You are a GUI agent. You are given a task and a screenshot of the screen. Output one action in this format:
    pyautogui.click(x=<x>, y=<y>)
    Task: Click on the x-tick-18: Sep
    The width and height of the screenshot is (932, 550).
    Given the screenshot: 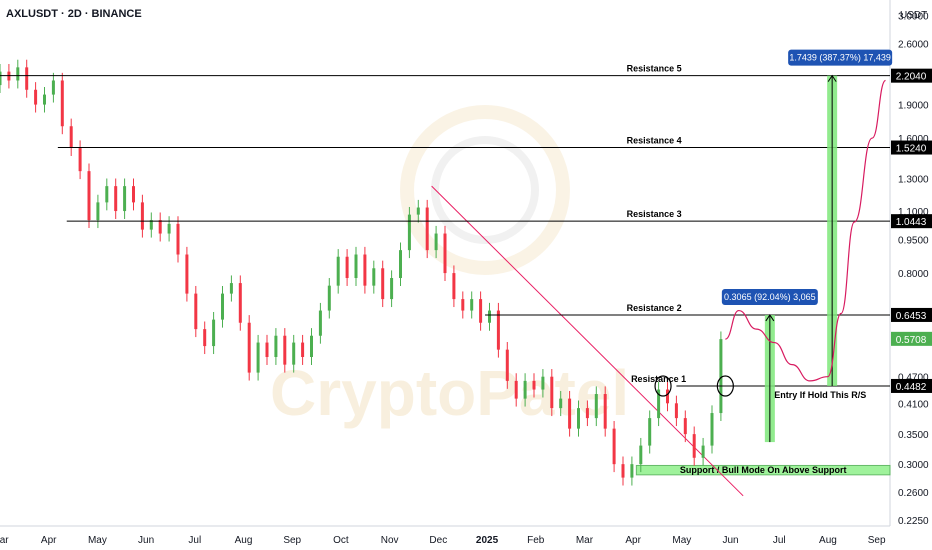 What is the action you would take?
    pyautogui.click(x=877, y=540)
    